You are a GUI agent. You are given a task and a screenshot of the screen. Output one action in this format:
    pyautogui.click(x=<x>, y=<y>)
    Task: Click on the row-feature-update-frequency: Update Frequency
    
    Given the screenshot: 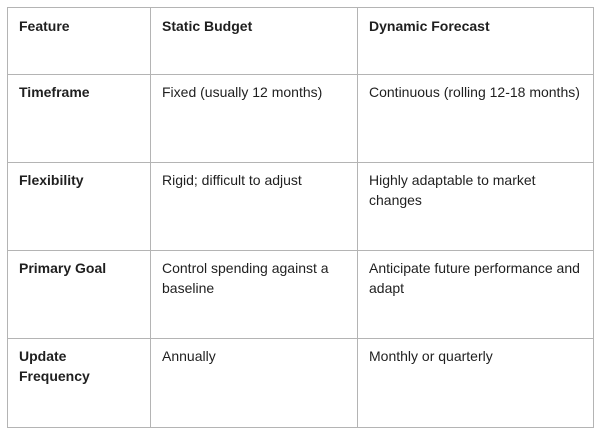 What is the action you would take?
    pyautogui.click(x=79, y=383)
    